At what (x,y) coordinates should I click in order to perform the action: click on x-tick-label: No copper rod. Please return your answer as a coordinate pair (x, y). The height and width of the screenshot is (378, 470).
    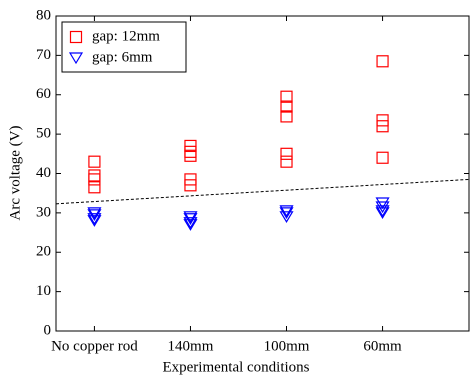
    Looking at the image, I should click on (94, 346).